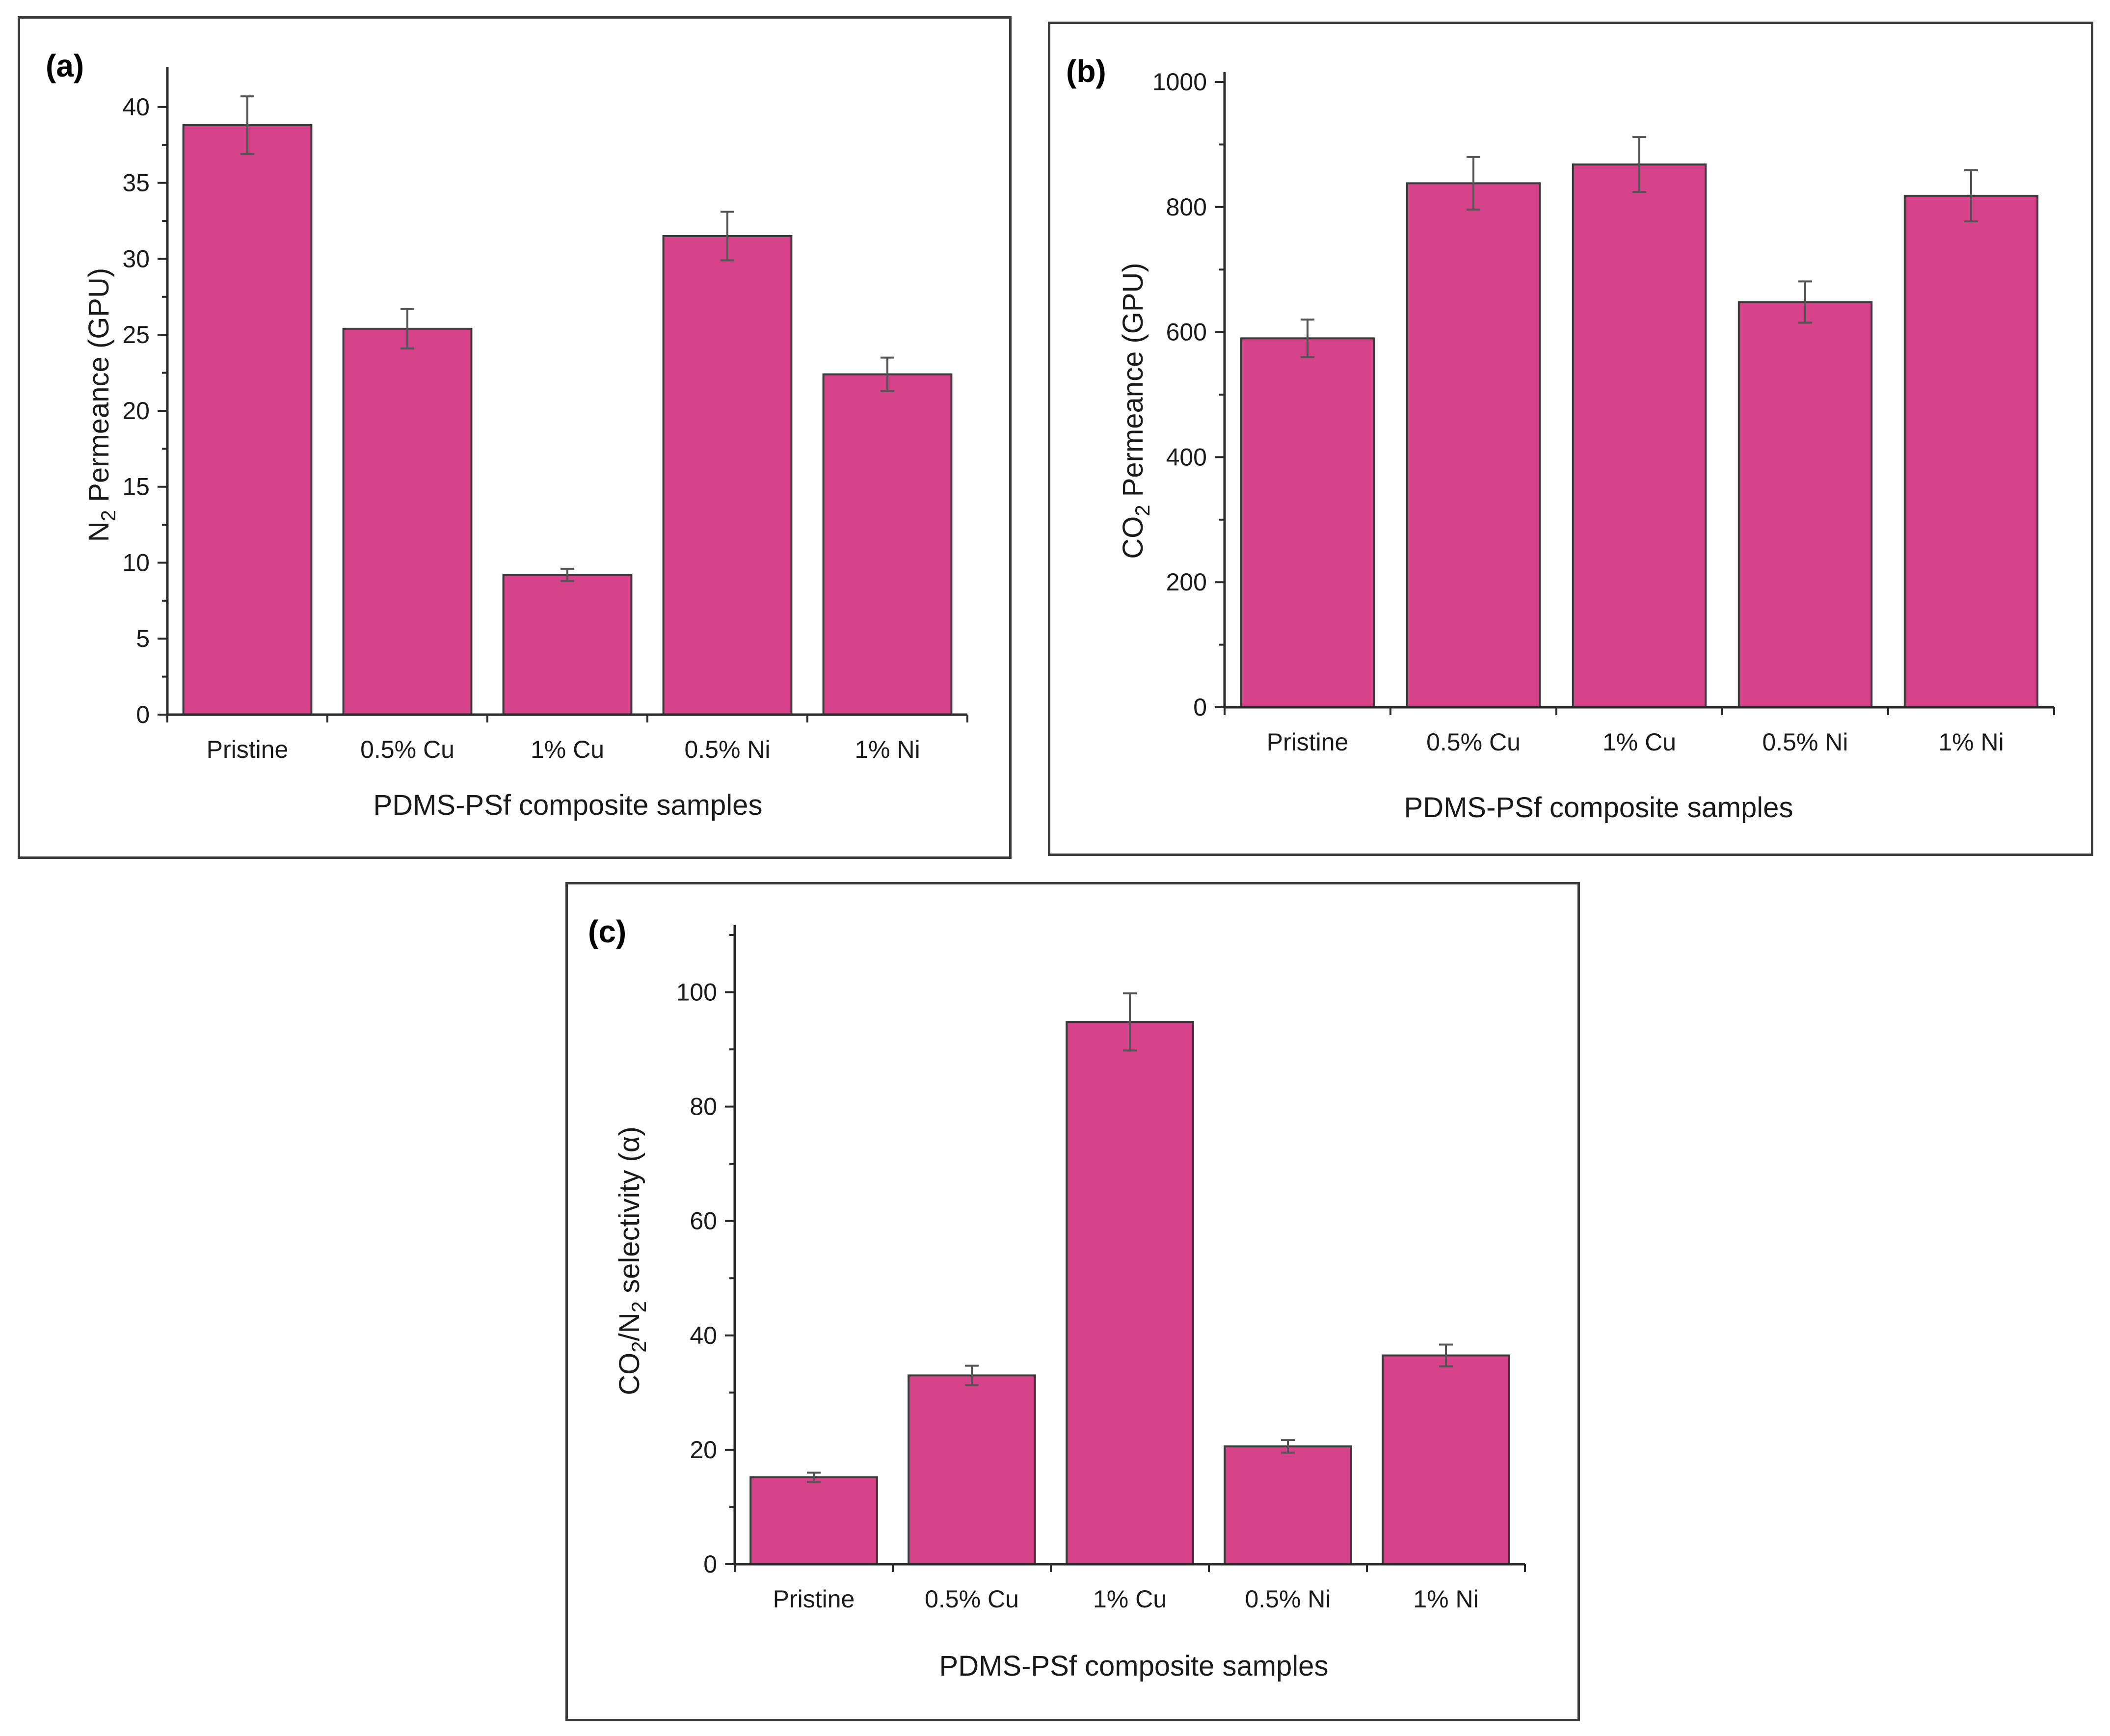 This screenshot has width=2110, height=1736. Describe the element at coordinates (407, 749) in the screenshot. I see `x-tick-label-a-1: 0.5% Cu` at that location.